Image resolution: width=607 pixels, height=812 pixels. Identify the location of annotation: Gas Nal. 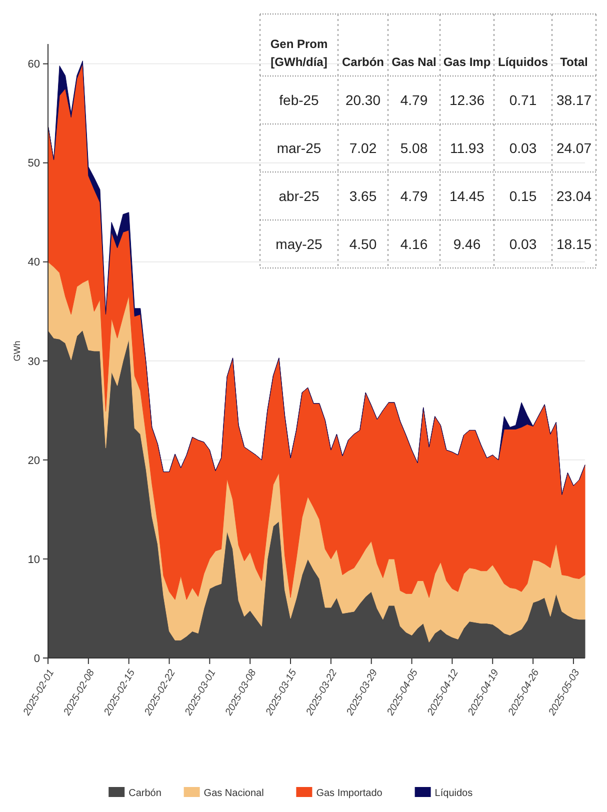
(414, 62).